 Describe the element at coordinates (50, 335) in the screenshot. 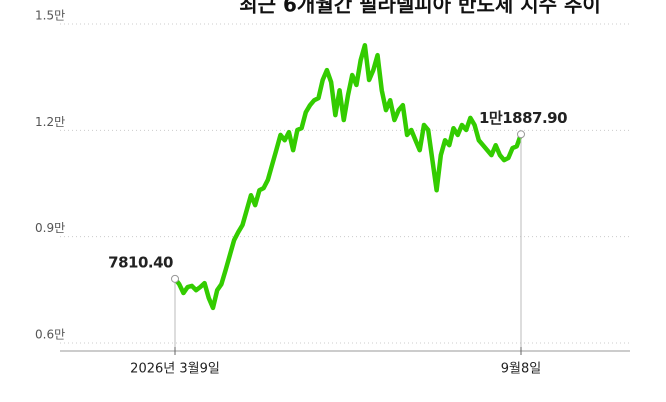

I see `y-tick-label: 0.6만` at that location.